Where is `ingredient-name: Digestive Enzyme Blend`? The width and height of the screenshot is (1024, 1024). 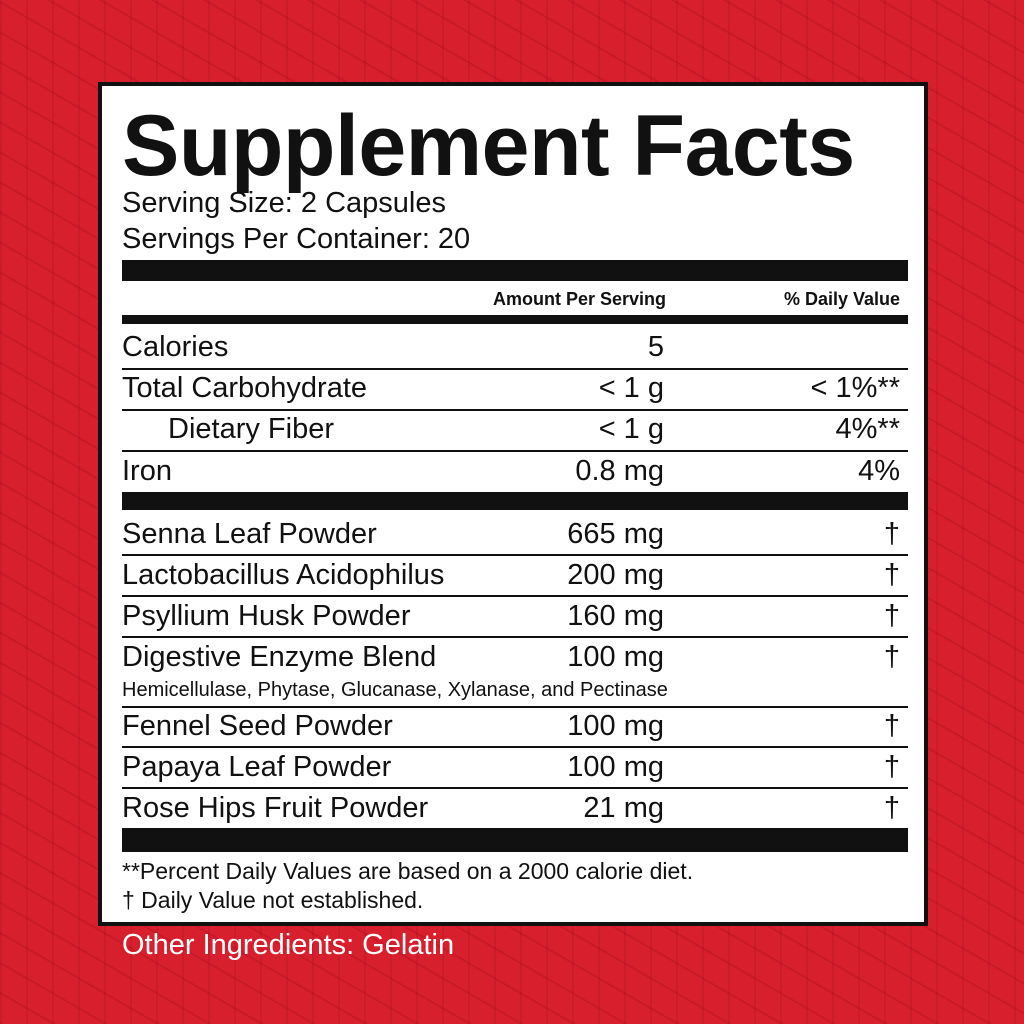 ingredient-name: Digestive Enzyme Blend is located at coordinates (279, 657).